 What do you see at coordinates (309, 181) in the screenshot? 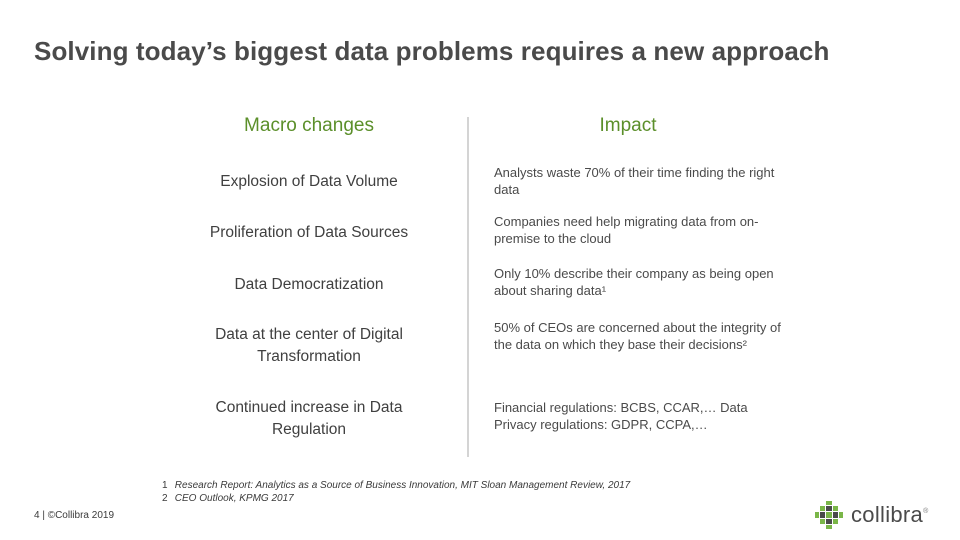
I see `macro-change-item: Explosion of Data Volume` at bounding box center [309, 181].